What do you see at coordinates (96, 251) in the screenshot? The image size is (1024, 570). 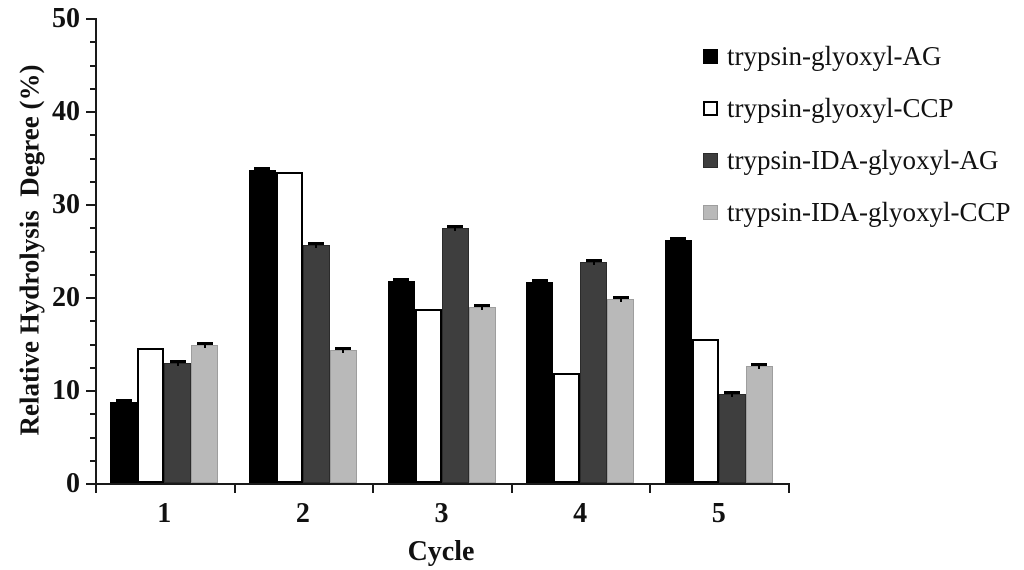 I see `y-axis` at bounding box center [96, 251].